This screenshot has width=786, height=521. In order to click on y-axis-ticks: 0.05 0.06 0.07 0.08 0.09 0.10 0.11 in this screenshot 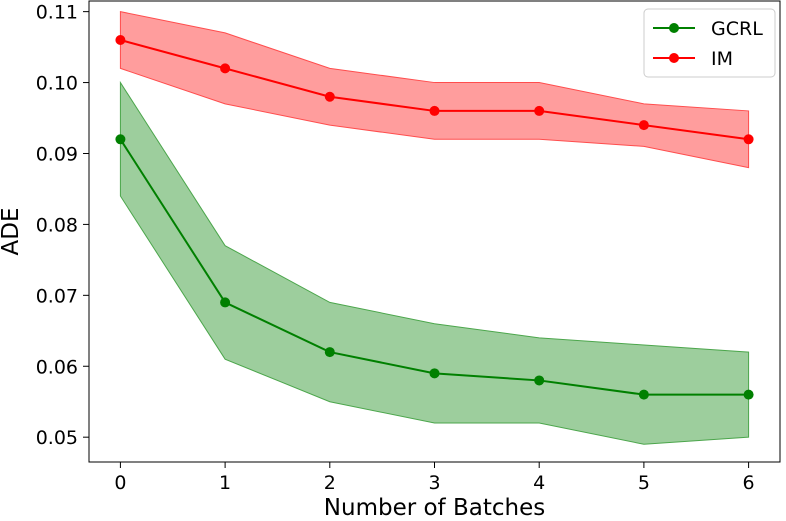, I will do `click(62, 225)`.